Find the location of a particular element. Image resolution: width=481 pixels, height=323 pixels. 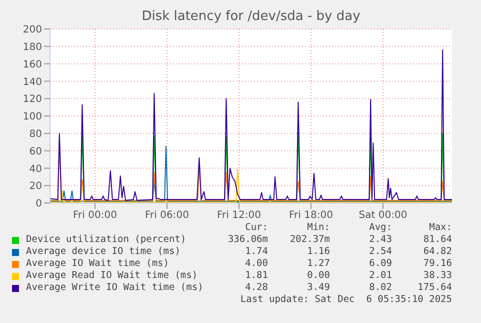

chart-title: Disk latency for /dev/sda - by day is located at coordinates (251, 16).